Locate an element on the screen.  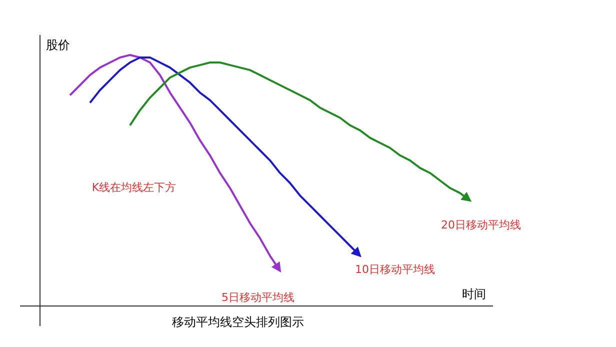
x-axis-title: 时间 is located at coordinates (474, 294).